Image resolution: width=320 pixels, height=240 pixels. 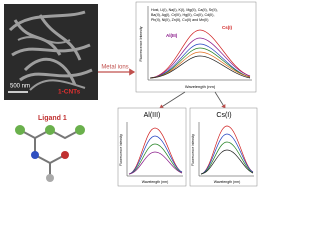 I want to click on y-axis-label: Fluorescence Intensity, so click(x=141, y=43).